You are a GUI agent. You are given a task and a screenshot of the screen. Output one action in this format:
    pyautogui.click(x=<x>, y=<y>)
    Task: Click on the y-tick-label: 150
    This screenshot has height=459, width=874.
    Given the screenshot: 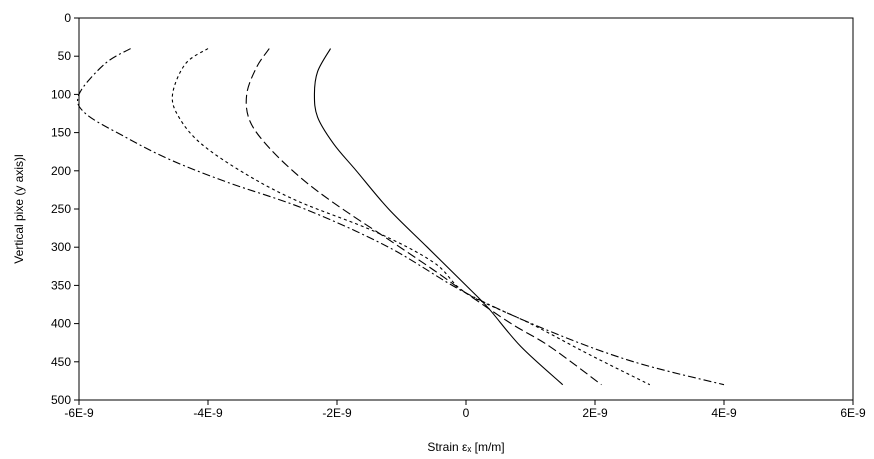 What is the action you would take?
    pyautogui.click(x=61, y=133)
    